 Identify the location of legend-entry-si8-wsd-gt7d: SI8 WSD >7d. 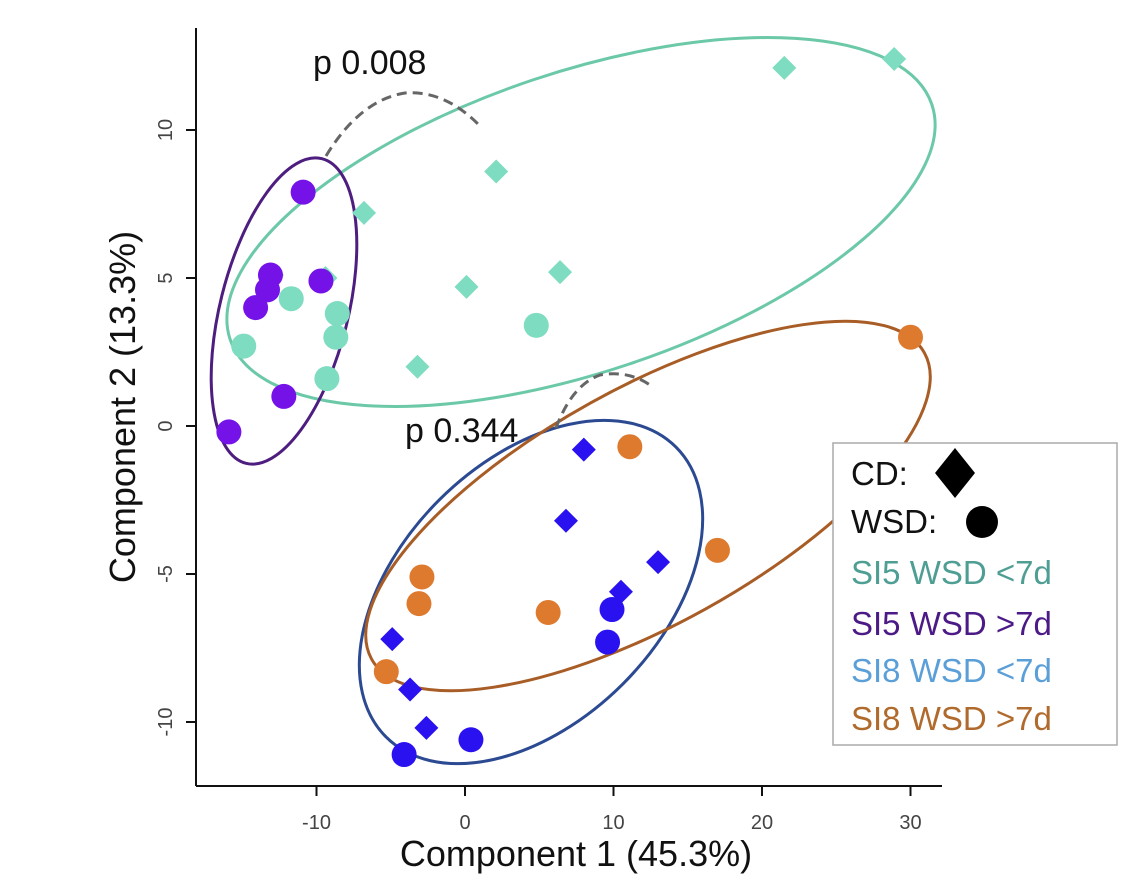
(951, 718).